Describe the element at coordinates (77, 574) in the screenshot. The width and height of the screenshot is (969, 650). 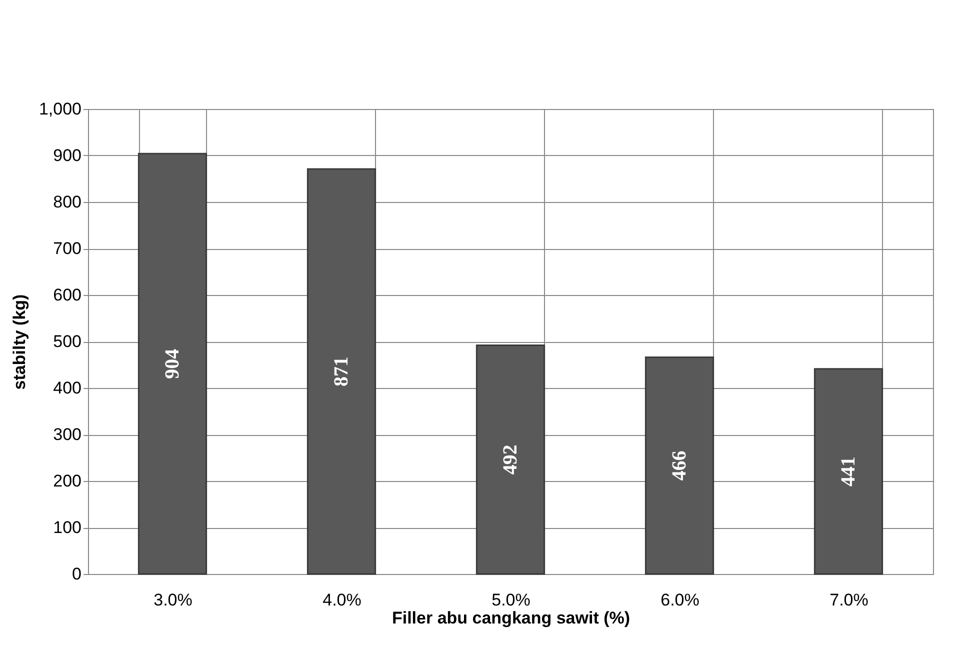
I see `y-tick-label: 0` at that location.